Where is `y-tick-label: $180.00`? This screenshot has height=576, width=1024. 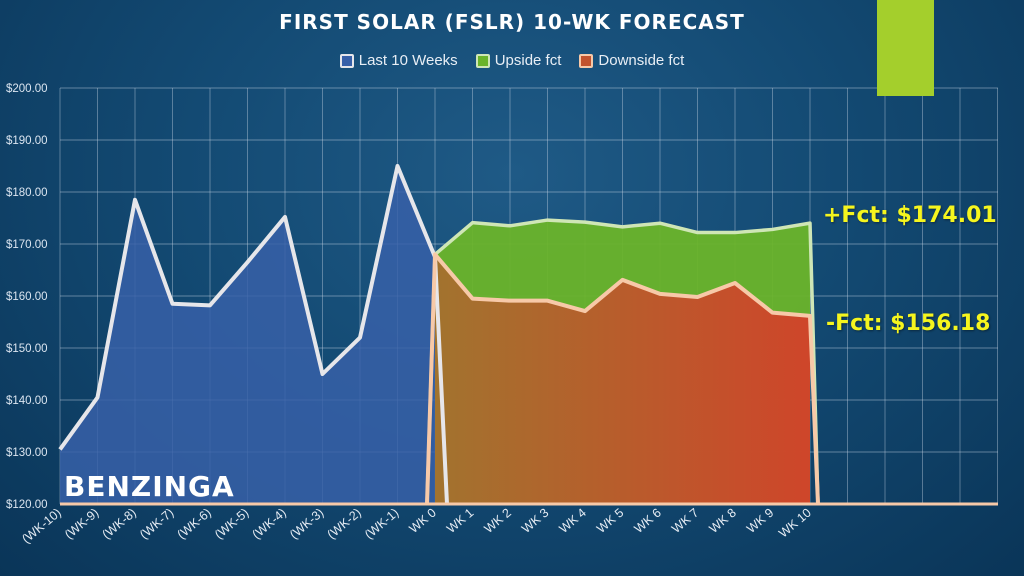 y-tick-label: $180.00 is located at coordinates (27, 193).